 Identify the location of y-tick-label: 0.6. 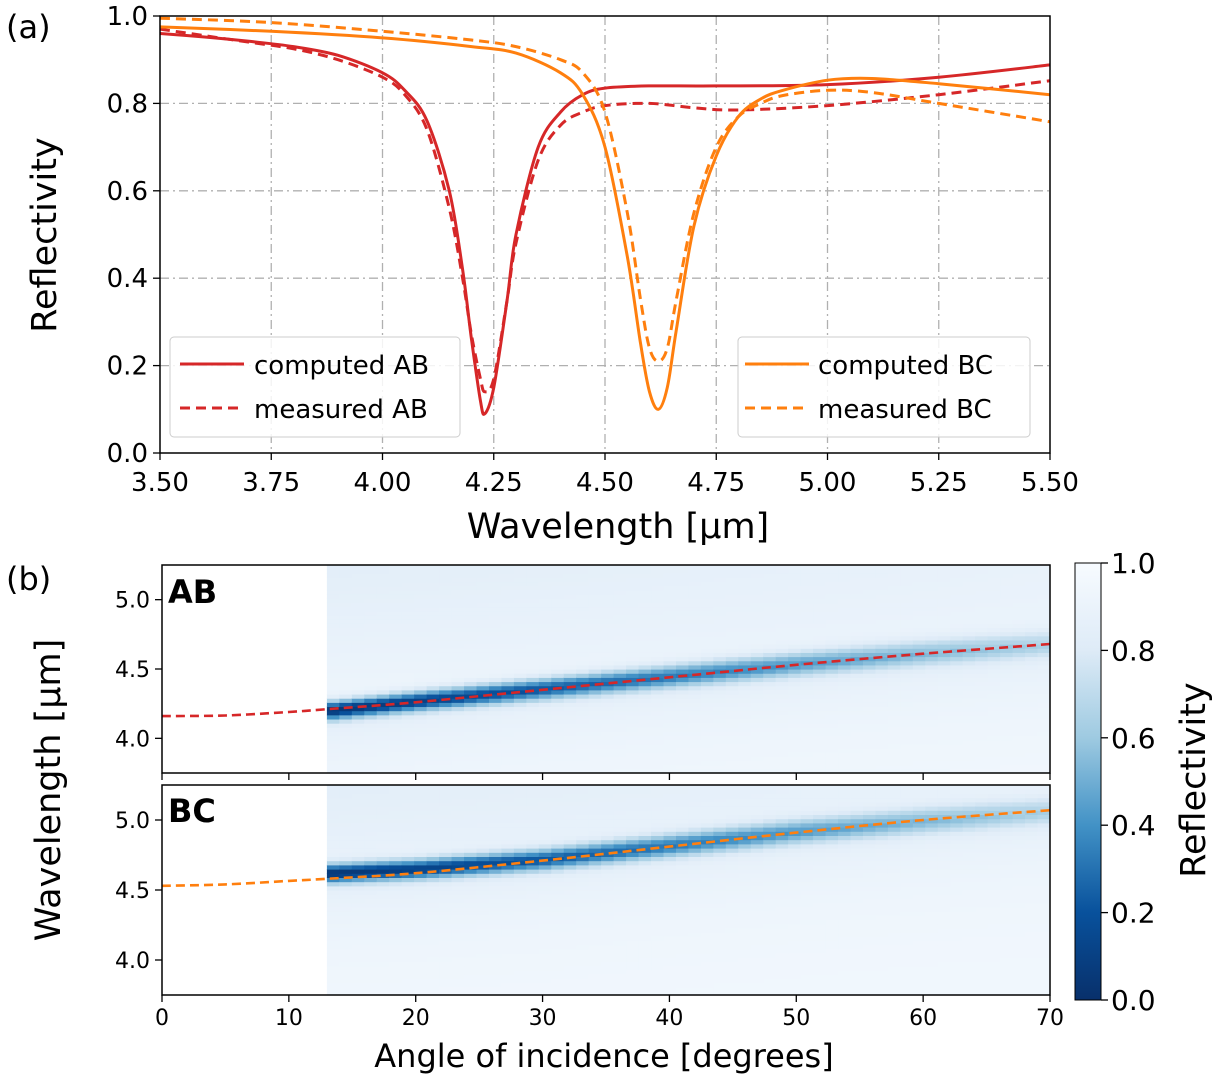
(127, 192).